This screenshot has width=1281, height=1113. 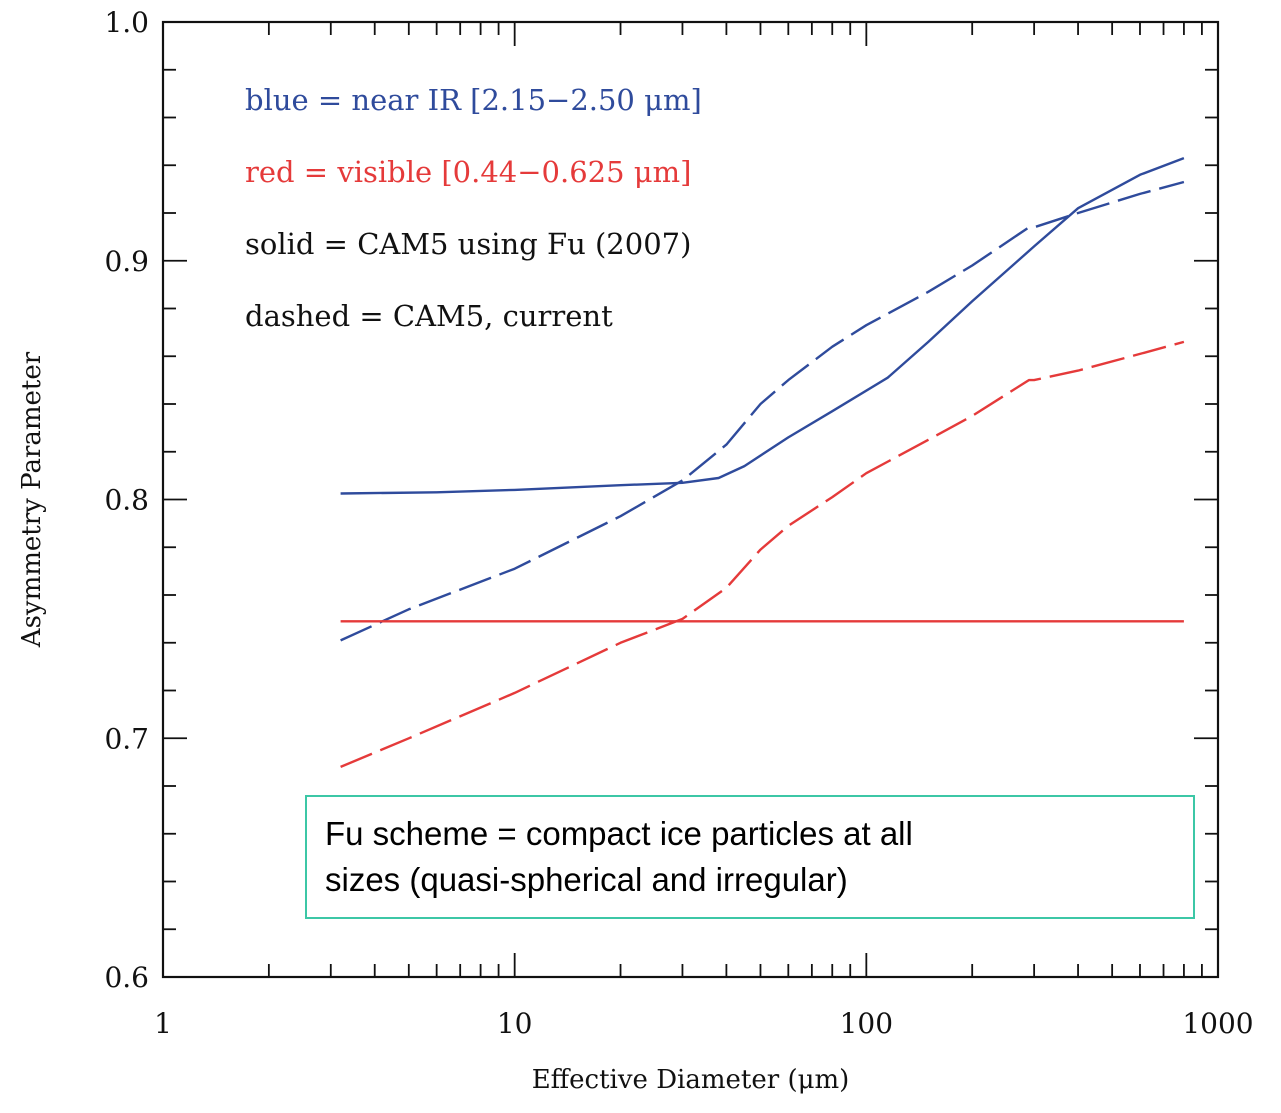 What do you see at coordinates (515, 1023) in the screenshot?
I see `x-tick-label: 10` at bounding box center [515, 1023].